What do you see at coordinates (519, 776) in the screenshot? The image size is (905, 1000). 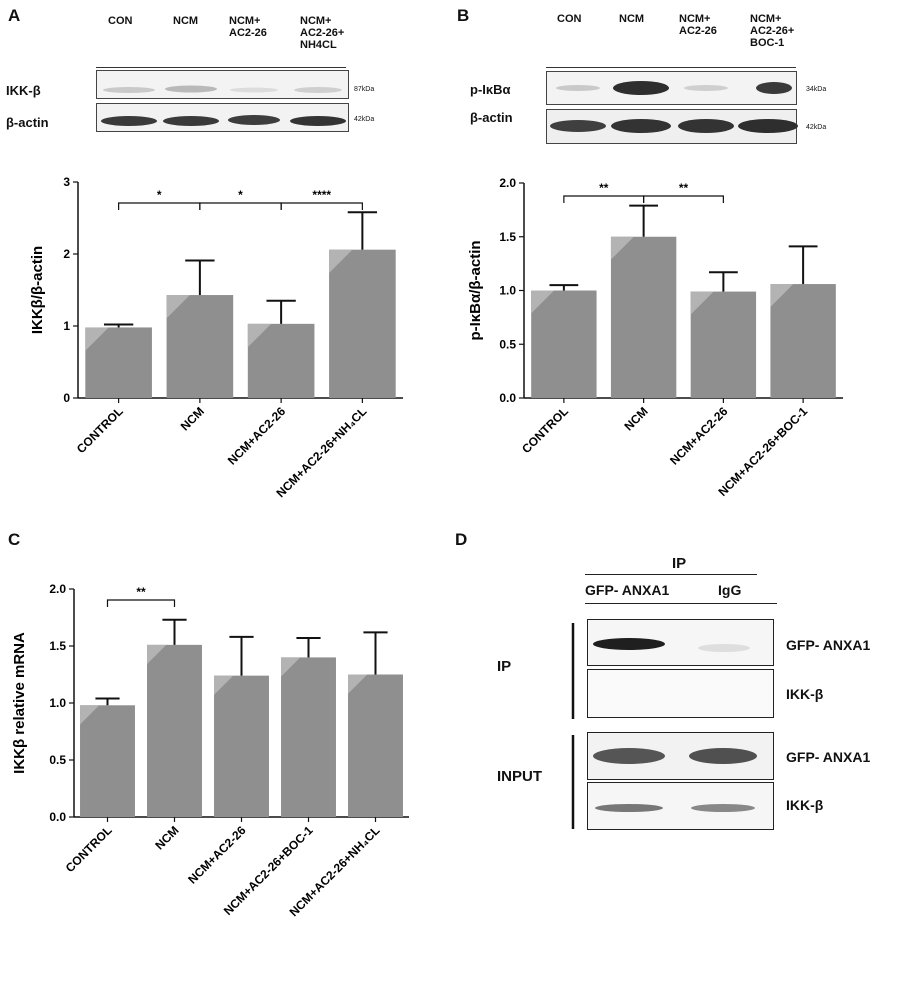 I see `coip-group-input: INPUT` at bounding box center [519, 776].